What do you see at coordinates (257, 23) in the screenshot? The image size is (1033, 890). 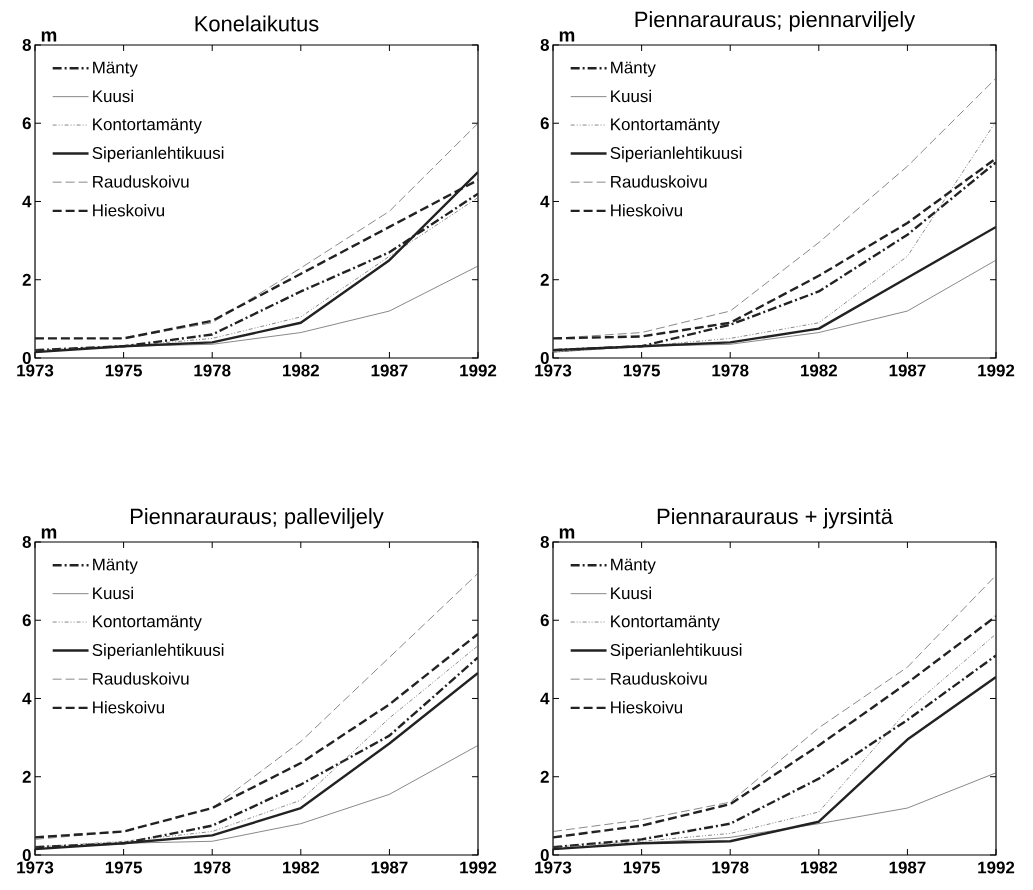 I see `chart-title: Konelaikutus` at bounding box center [257, 23].